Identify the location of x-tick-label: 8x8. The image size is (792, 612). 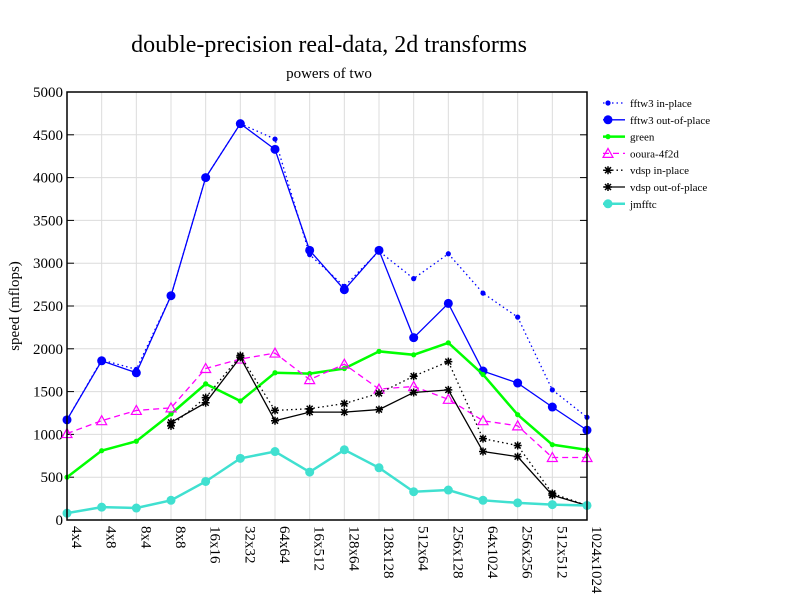
(180, 537).